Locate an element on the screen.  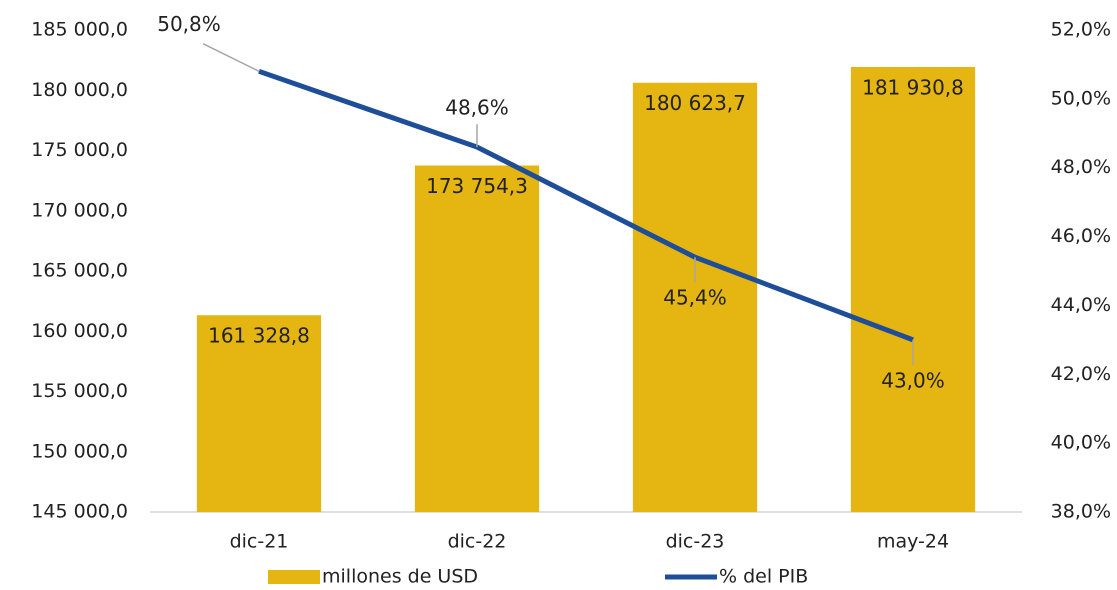
x-tick-label: dic-21 is located at coordinates (259, 542).